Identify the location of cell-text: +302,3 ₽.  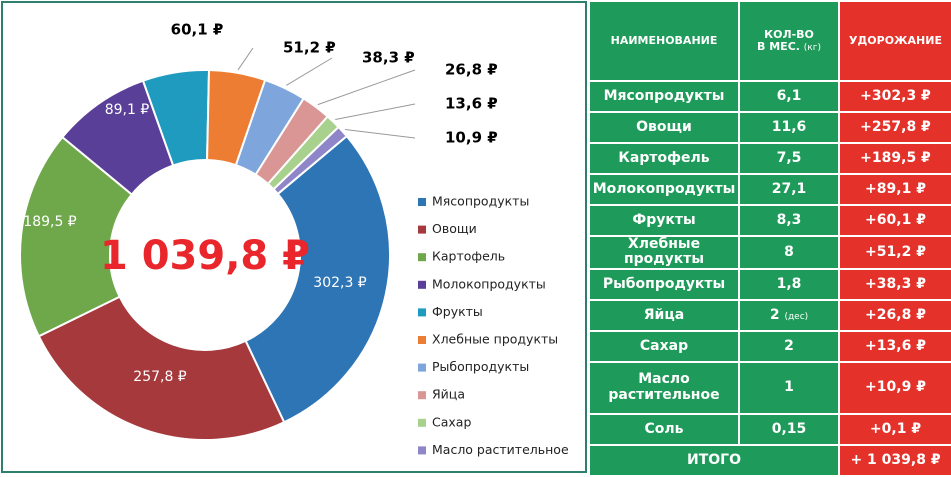
(895, 95).